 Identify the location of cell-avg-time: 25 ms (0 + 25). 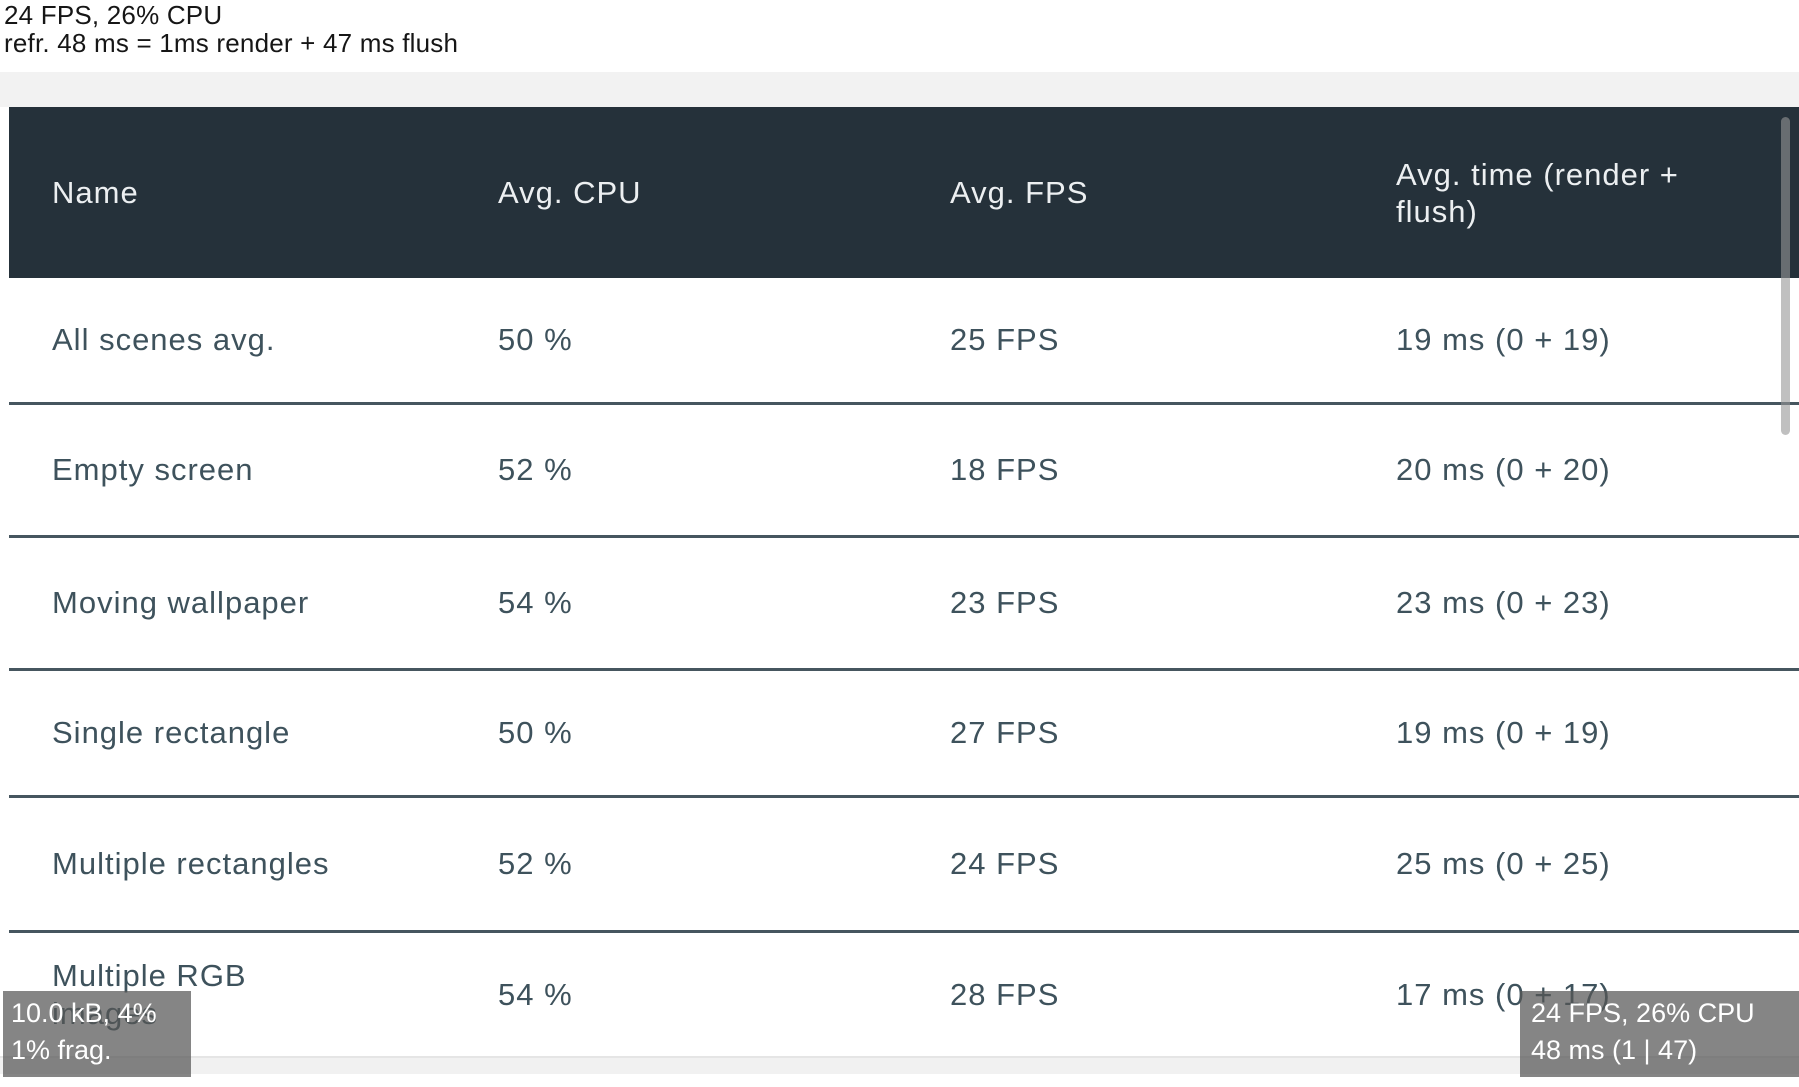
(1503, 863).